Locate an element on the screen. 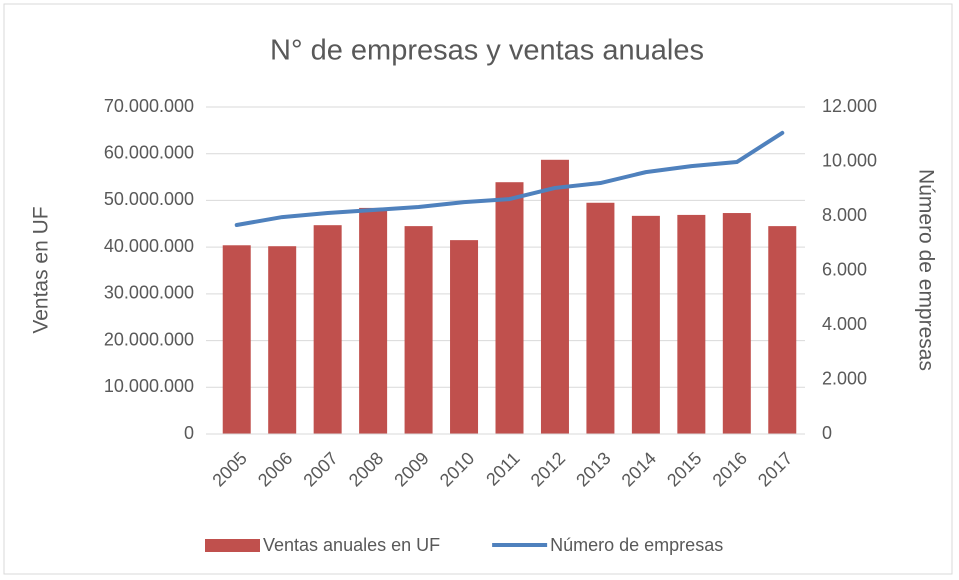  legend-label: Ventas anuales en UF is located at coordinates (351, 545).